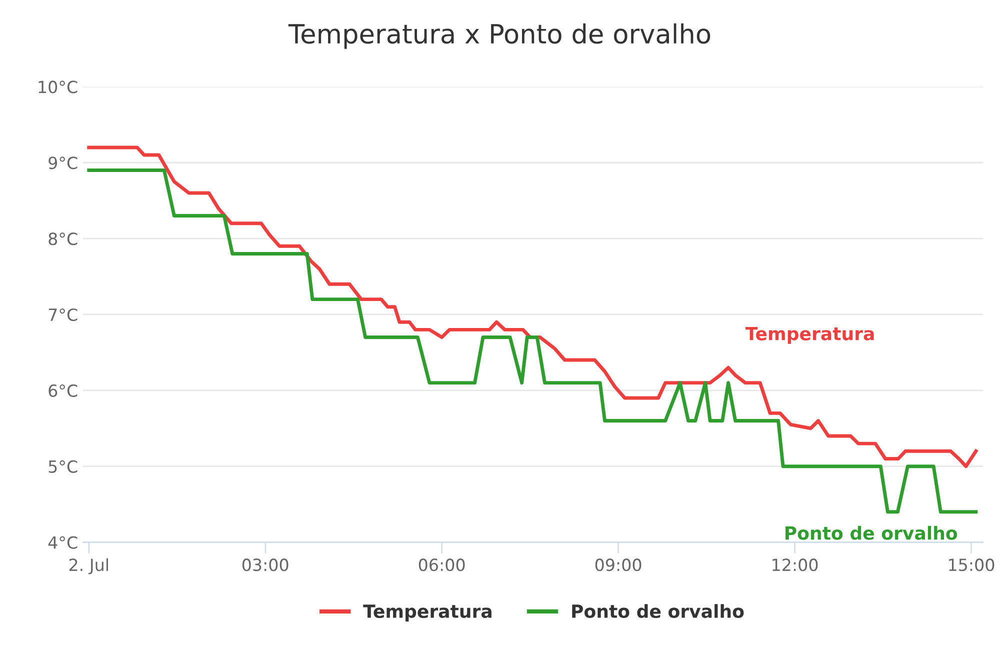  I want to click on y-tick-label: 9°C, so click(63, 163).